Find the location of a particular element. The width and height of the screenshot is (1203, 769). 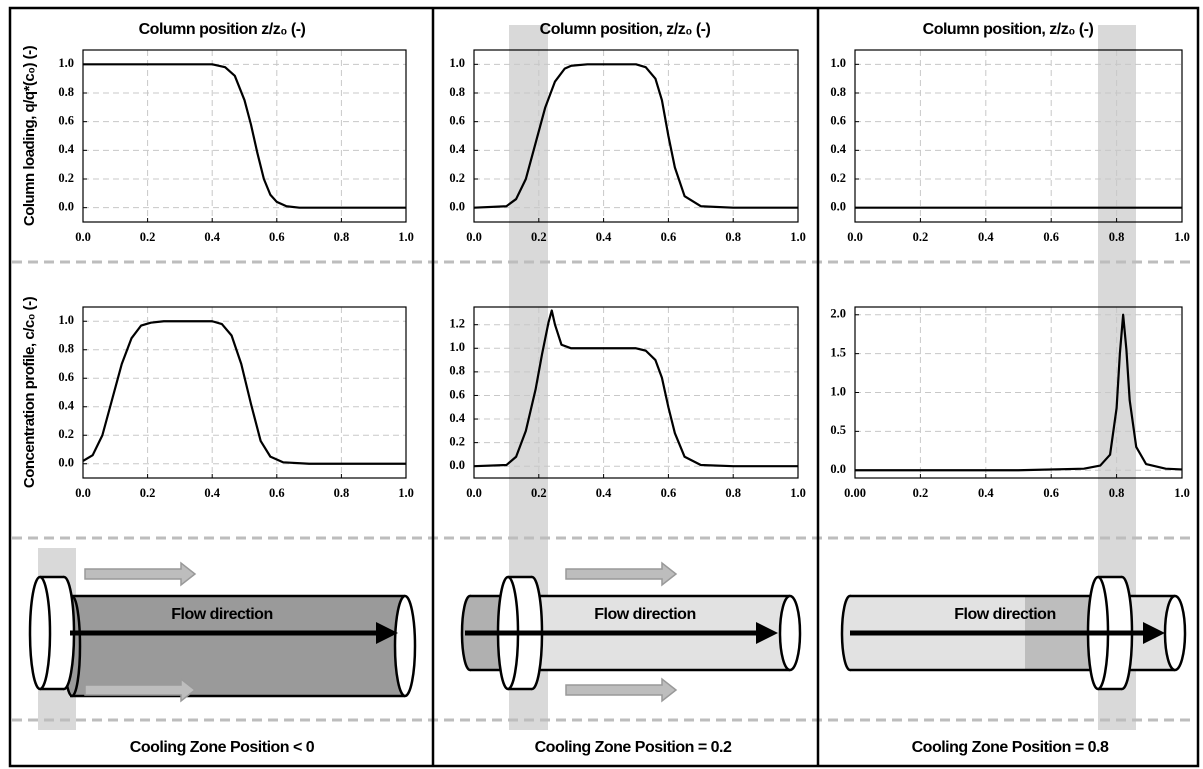

chart: 0.0 0.2 0.4 0.6 0.8 1.0 1.2 0.0 0.2 0.4 0.6 0.8 1.0 is located at coordinates (627, 403).